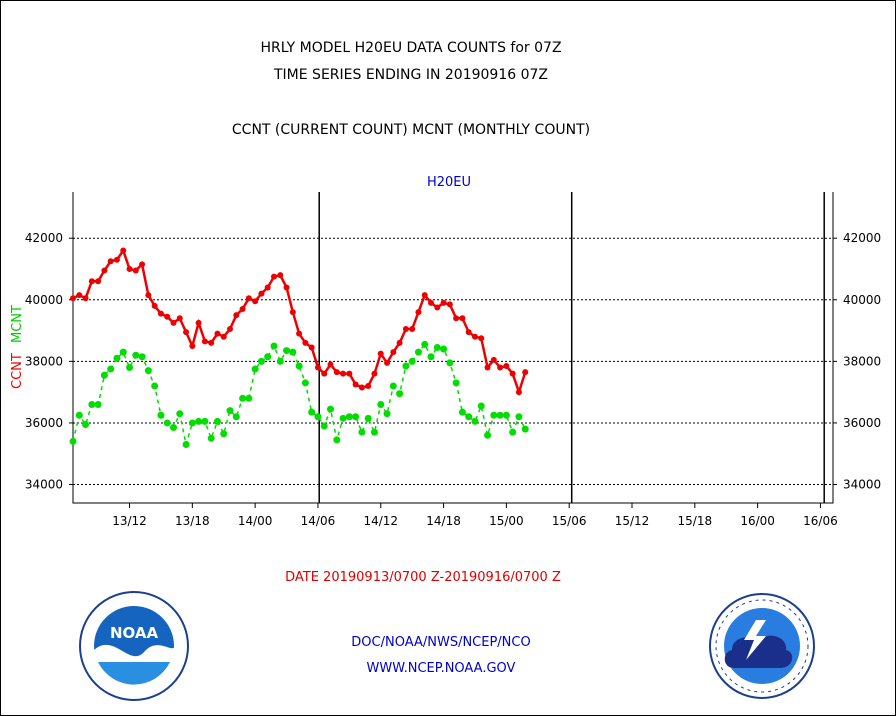  What do you see at coordinates (762, 646) in the screenshot?
I see `national-weather-service-logo-icon` at bounding box center [762, 646].